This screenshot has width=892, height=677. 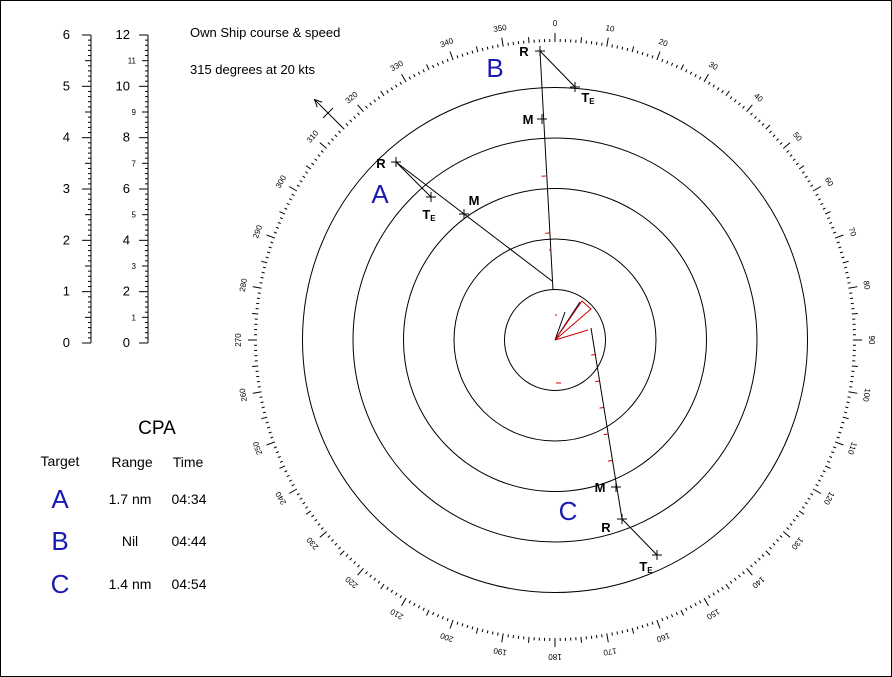 I want to click on right-scale-label: 2, so click(x=126, y=291).